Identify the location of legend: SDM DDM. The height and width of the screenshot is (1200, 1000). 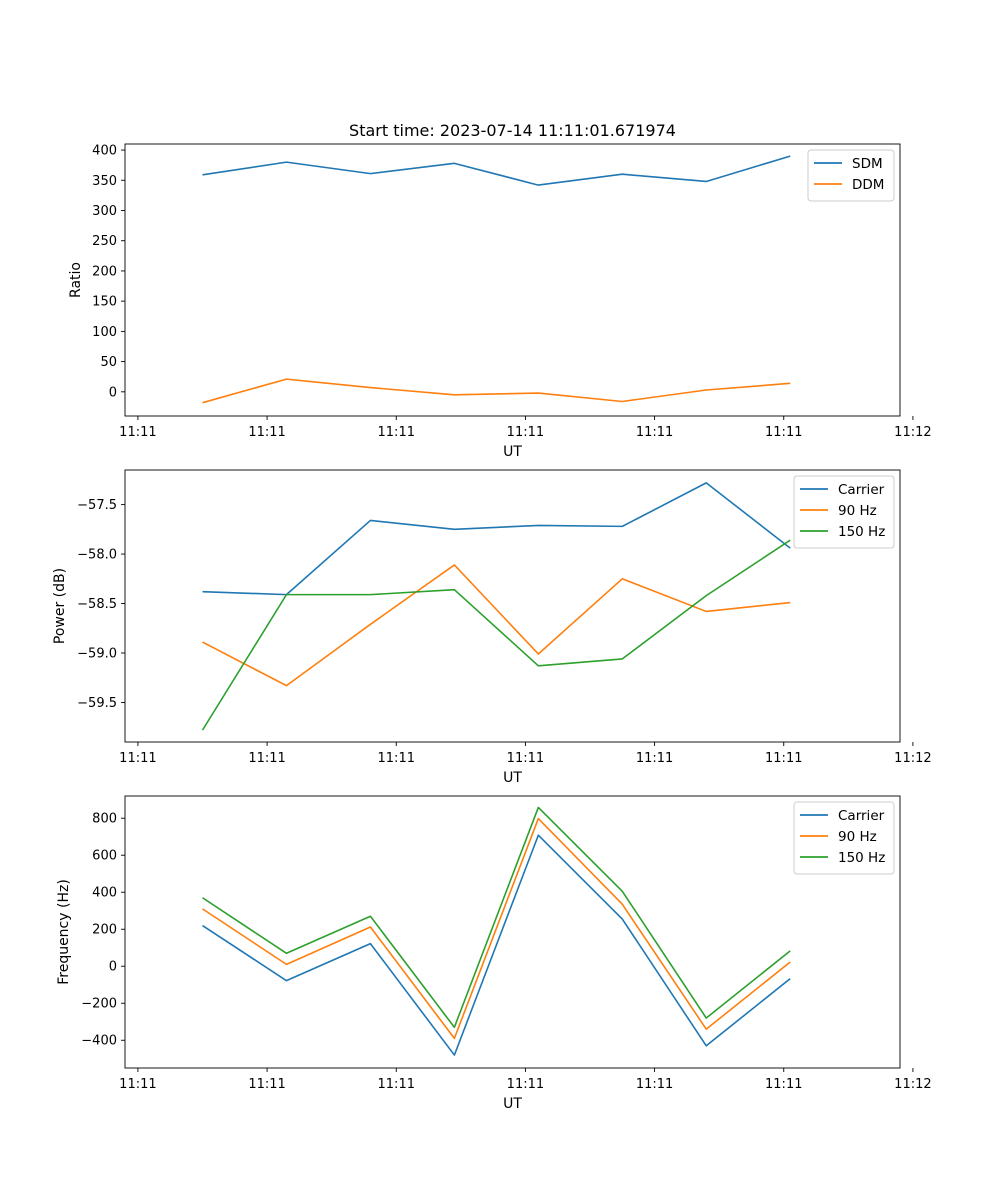
(851, 175).